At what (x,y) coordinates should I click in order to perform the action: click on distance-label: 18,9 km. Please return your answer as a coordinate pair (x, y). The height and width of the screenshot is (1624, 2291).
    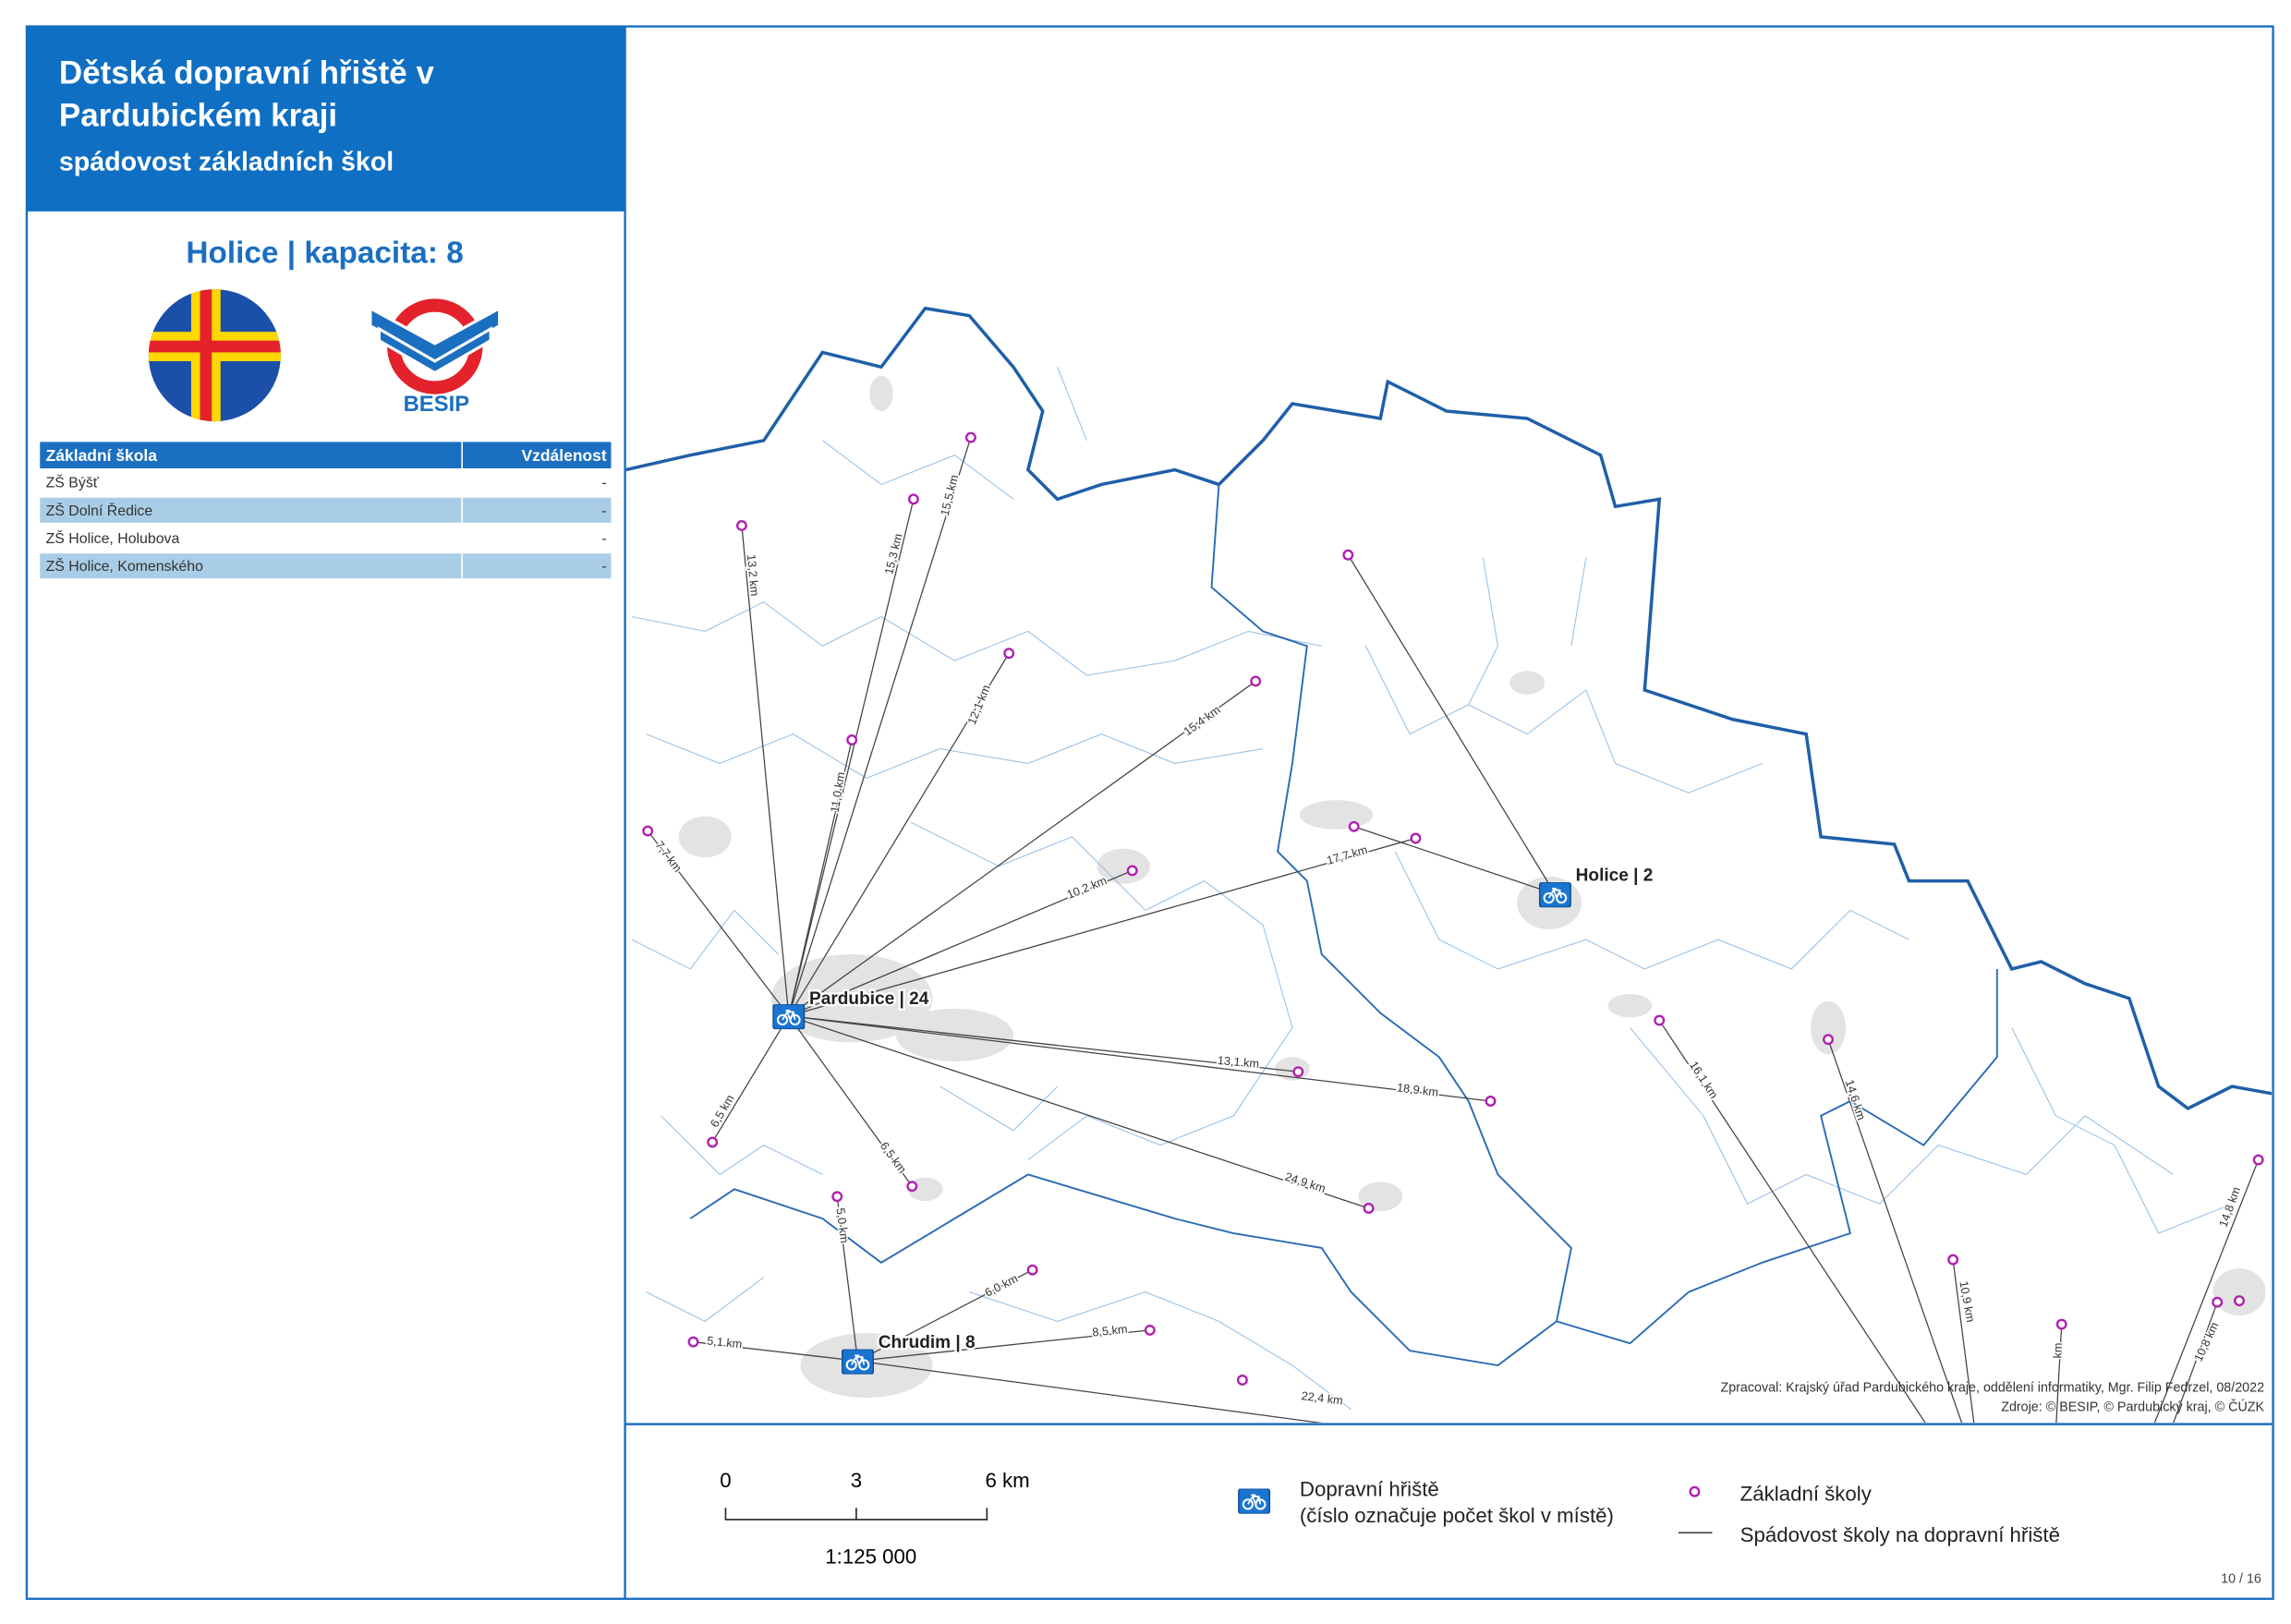
    Looking at the image, I should click on (1417, 1089).